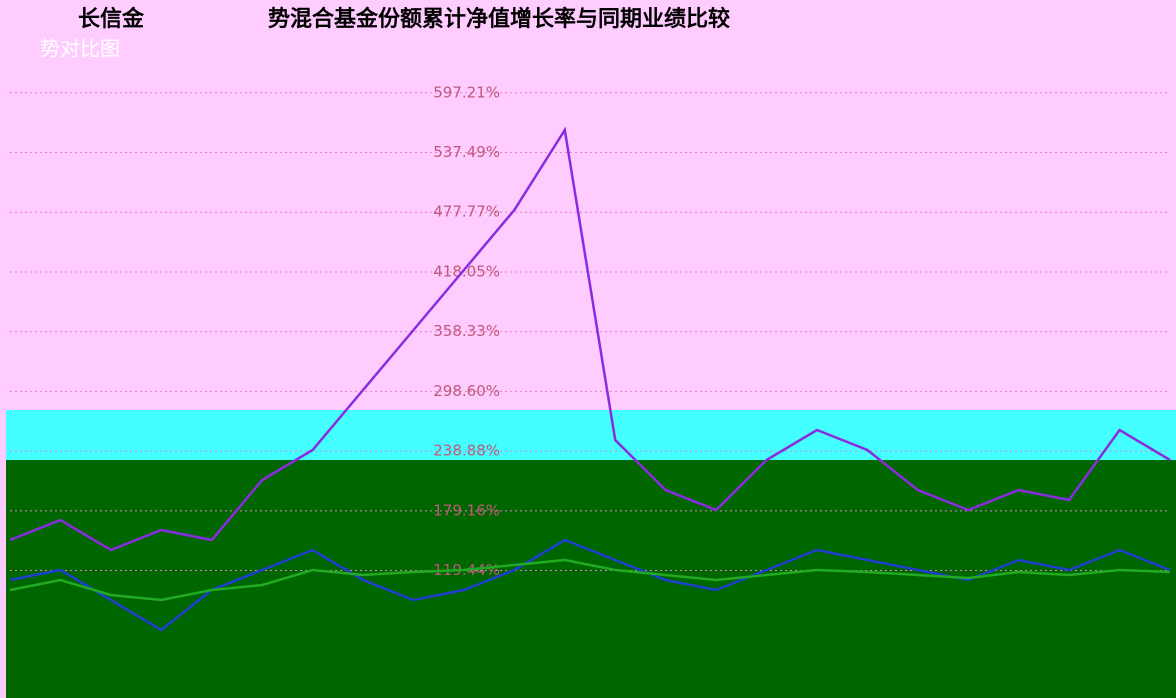 The height and width of the screenshot is (698, 1176). Describe the element at coordinates (466, 92) in the screenshot. I see `y-tick-label: 597.21%` at that location.